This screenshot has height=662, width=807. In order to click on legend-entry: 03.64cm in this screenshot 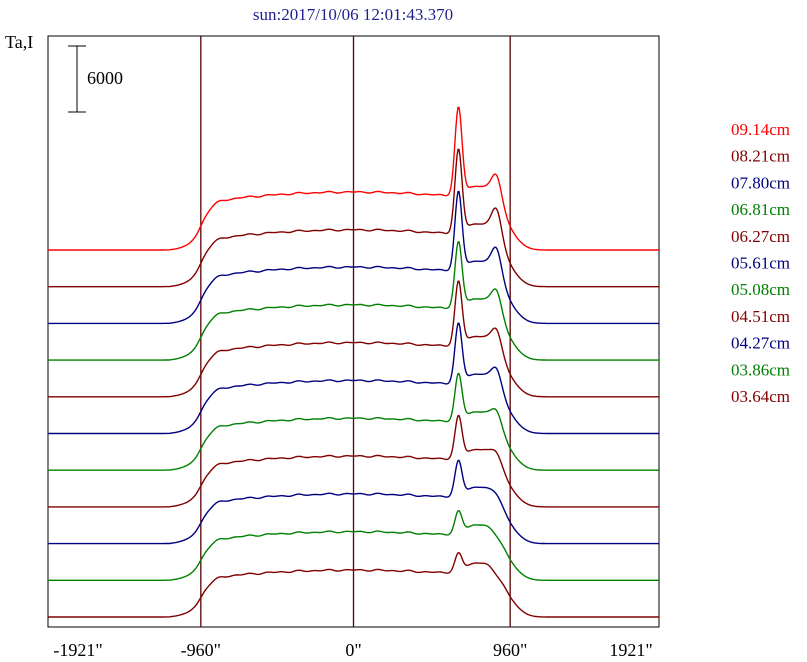, I will do `click(760, 396)`.